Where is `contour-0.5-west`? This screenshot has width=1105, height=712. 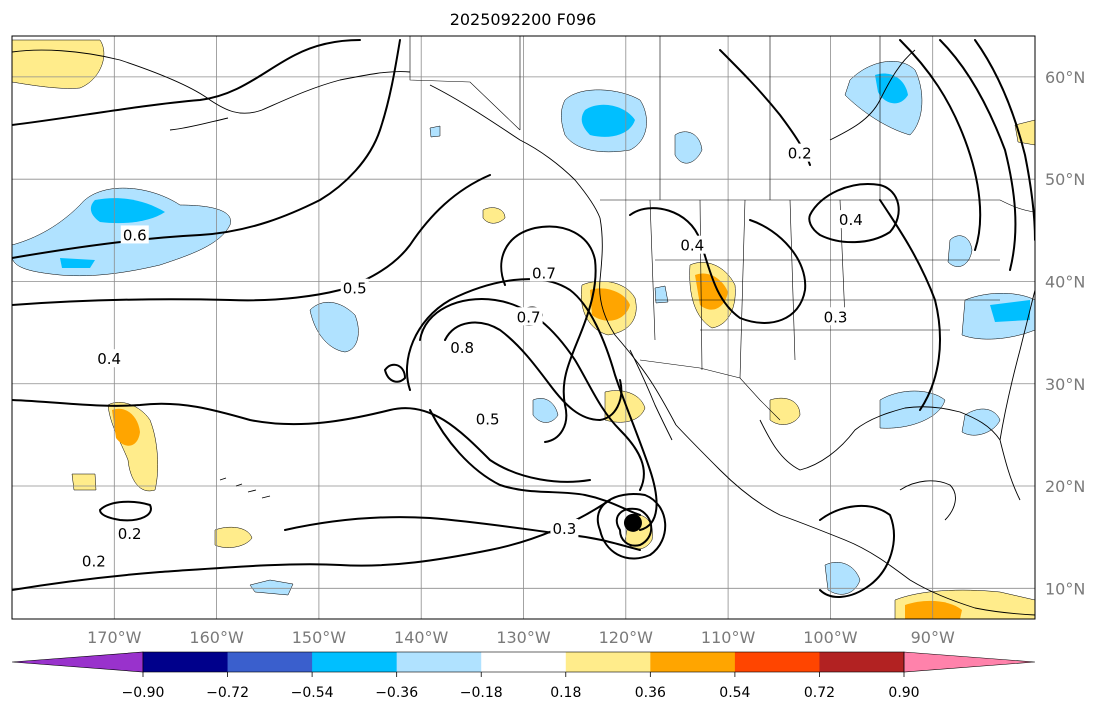 contour-0.5-west is located at coordinates (251, 240).